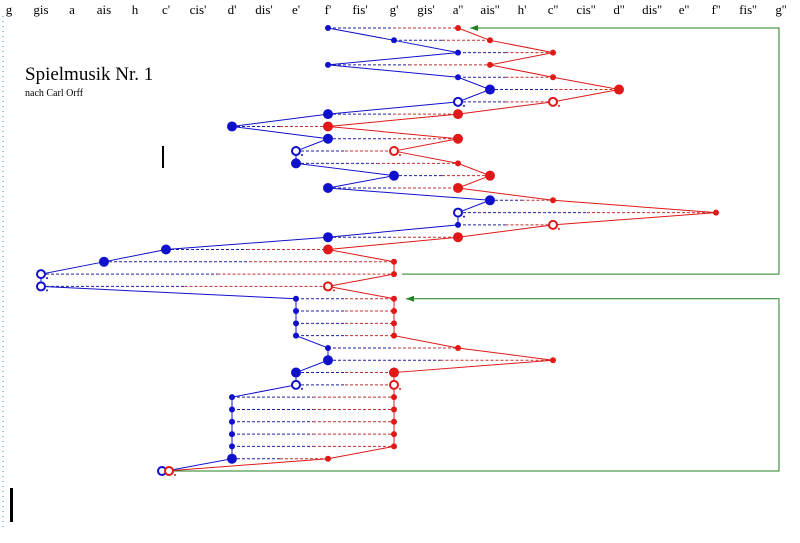 The image size is (800, 543). Describe the element at coordinates (553, 9) in the screenshot. I see `note-axis-label: c''` at that location.